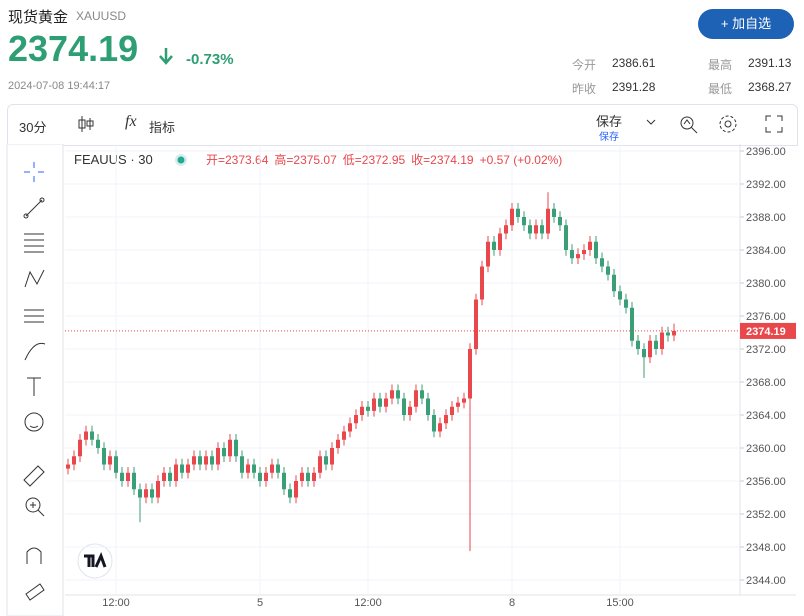  What do you see at coordinates (728, 124) in the screenshot?
I see `settings-icon` at bounding box center [728, 124].